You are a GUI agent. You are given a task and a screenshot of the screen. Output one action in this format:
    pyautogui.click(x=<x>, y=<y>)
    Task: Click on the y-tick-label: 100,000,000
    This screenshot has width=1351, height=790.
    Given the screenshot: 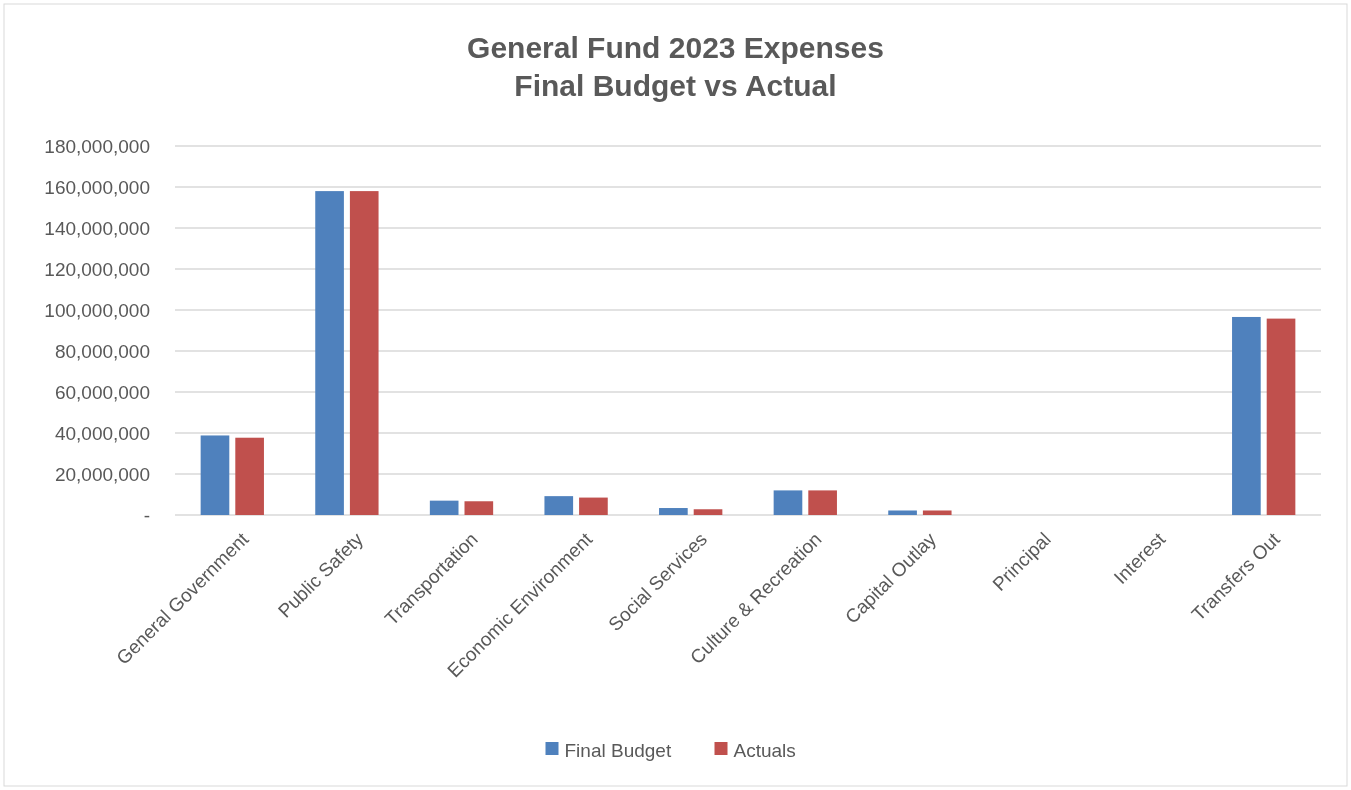 What is the action you would take?
    pyautogui.click(x=97, y=310)
    